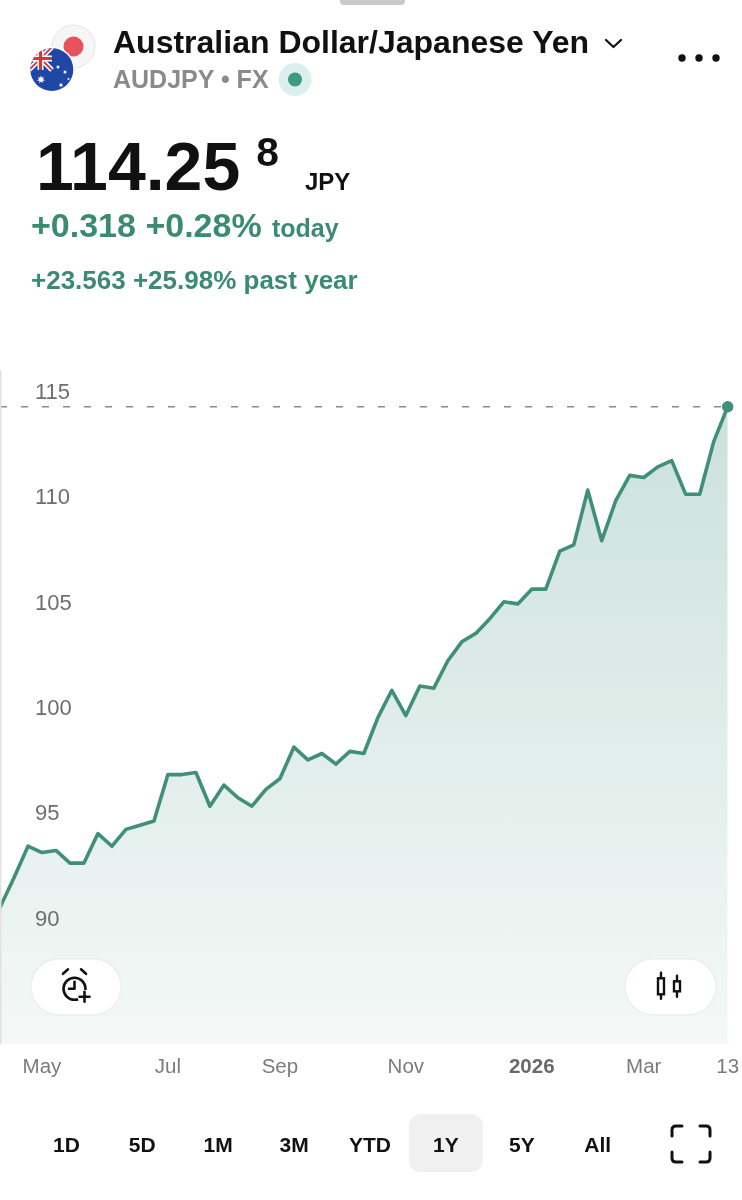 This screenshot has height=1200, width=742. Describe the element at coordinates (66, 1144) in the screenshot. I see `text: 1D` at that location.